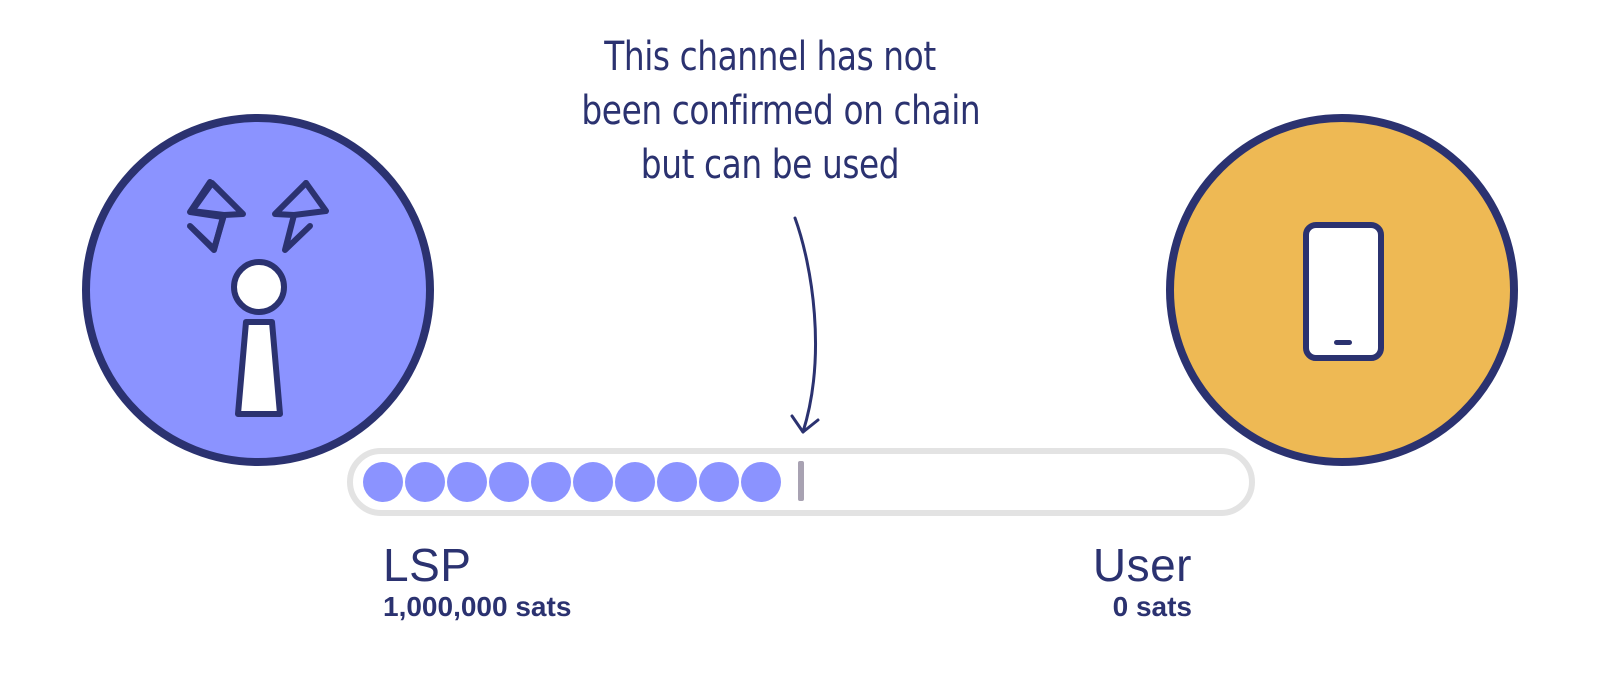 This screenshot has height=696, width=1600. What do you see at coordinates (805, 325) in the screenshot?
I see `callout-arrow` at bounding box center [805, 325].